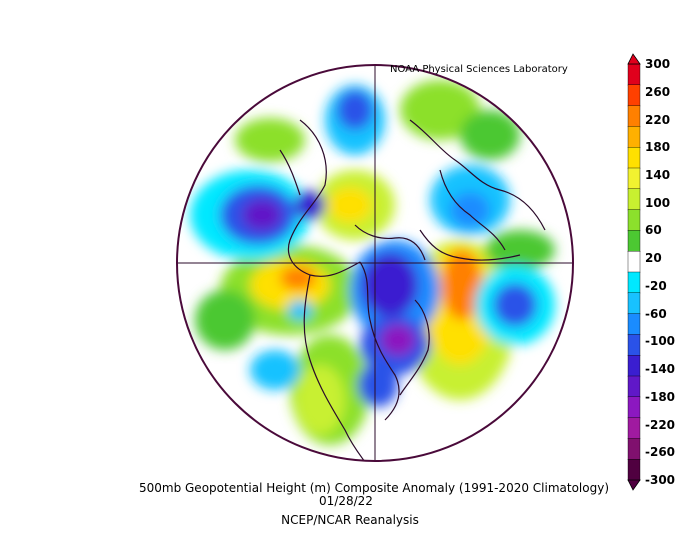 This screenshot has height=542, width=700. I want to click on colorbar-label: -20, so click(656, 285).